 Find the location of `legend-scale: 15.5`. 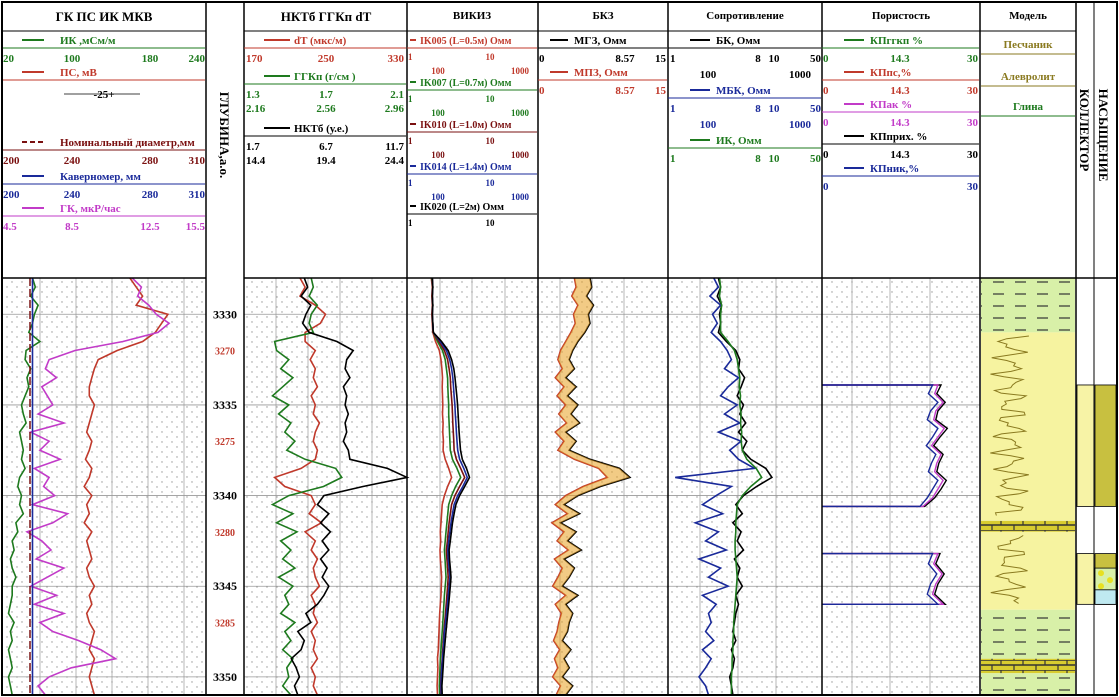

legend-scale: 15.5 is located at coordinates (196, 227).